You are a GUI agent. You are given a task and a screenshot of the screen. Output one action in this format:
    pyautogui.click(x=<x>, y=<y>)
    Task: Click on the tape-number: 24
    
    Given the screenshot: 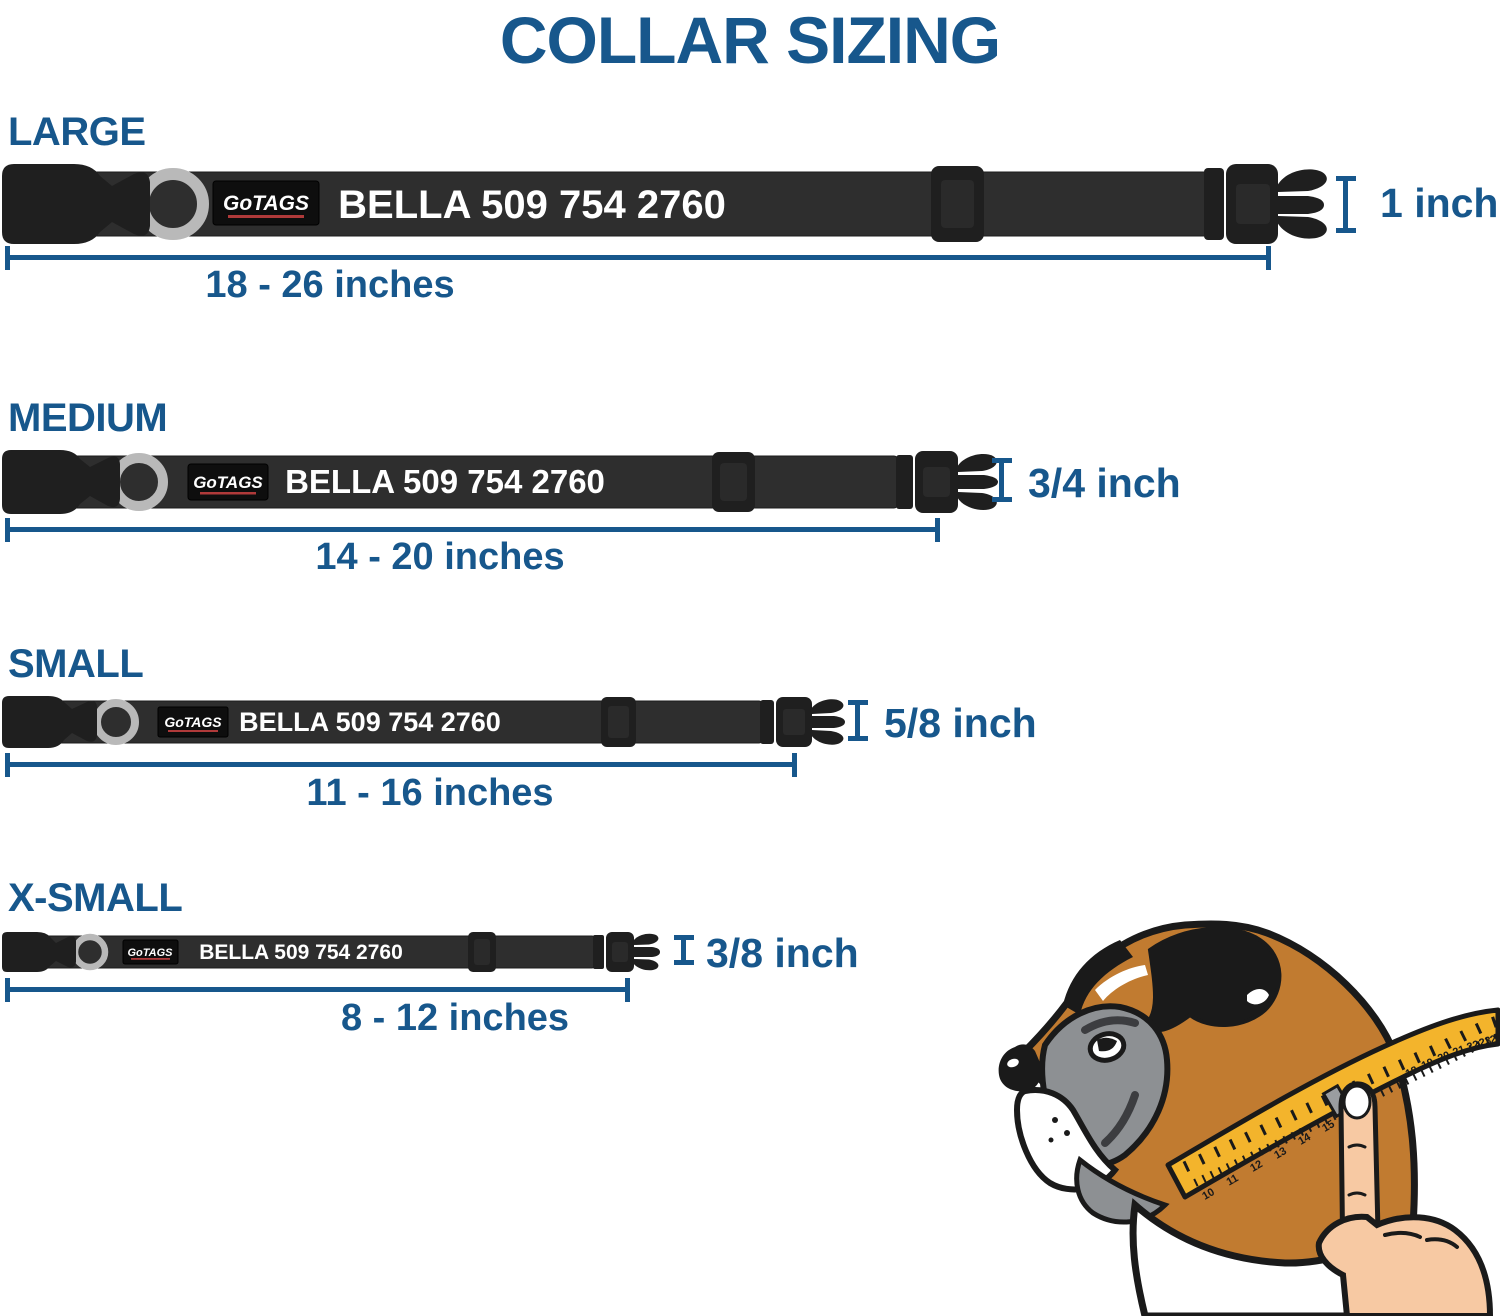 What is the action you would take?
    pyautogui.click(x=1494, y=1038)
    